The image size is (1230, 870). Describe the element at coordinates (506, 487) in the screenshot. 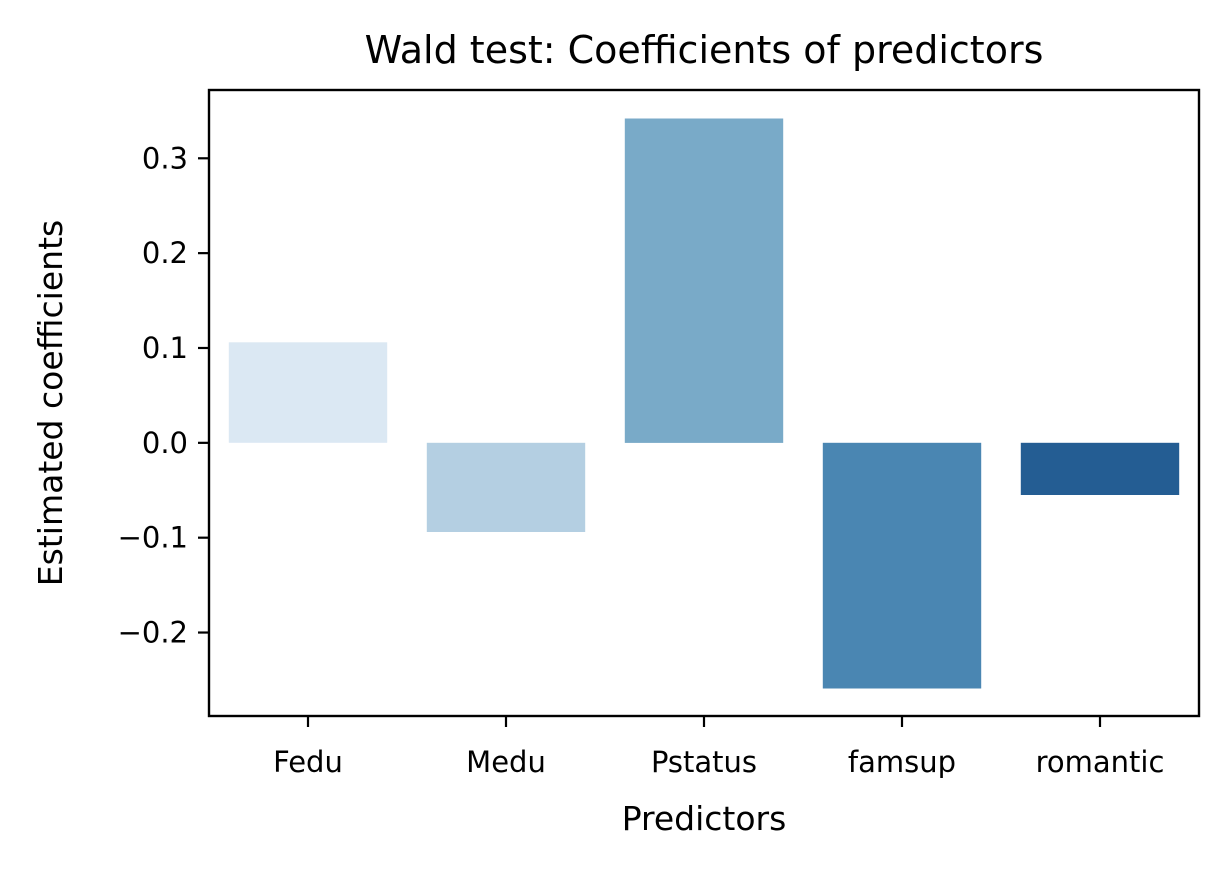

I see `bar-medu` at that location.